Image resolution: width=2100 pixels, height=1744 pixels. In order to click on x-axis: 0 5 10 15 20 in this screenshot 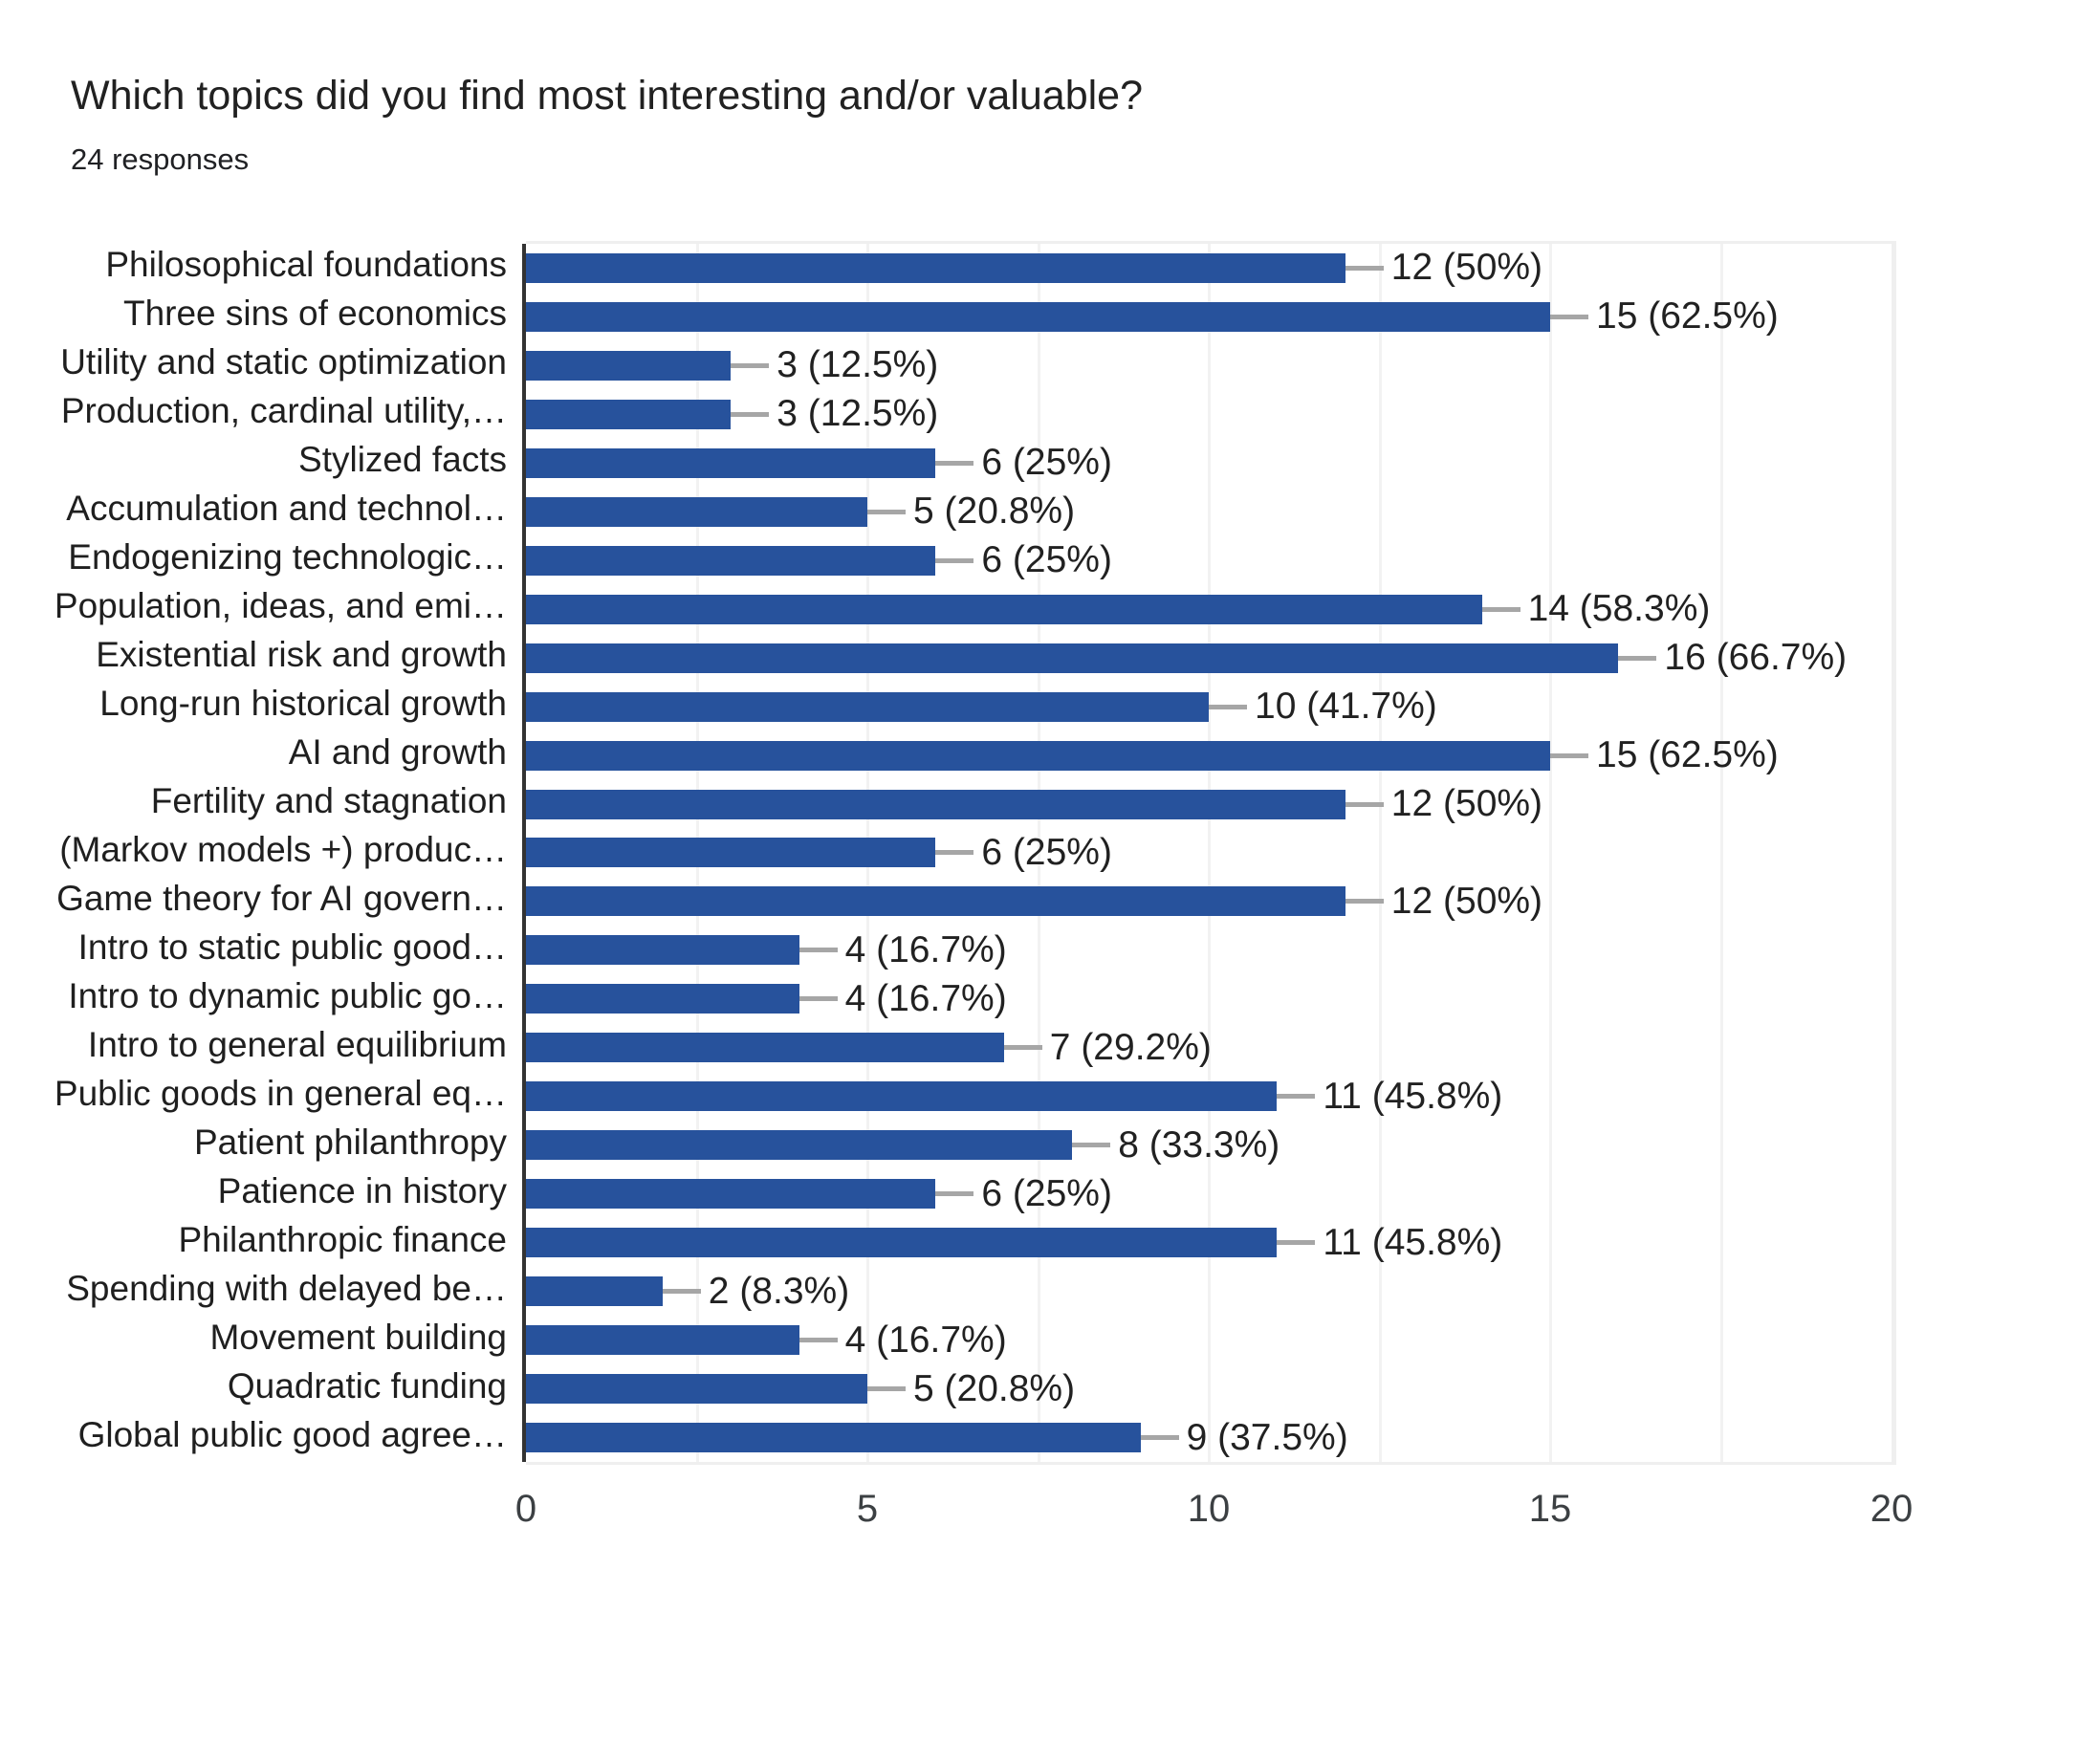, I will do `click(1214, 1516)`.